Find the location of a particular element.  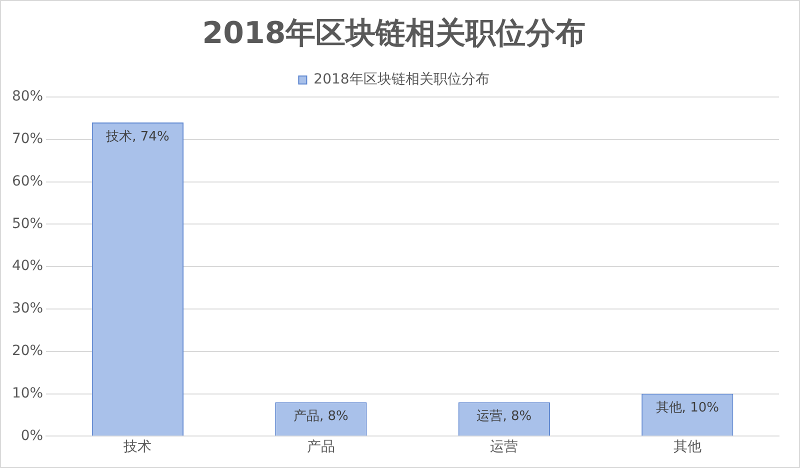

y-tick-label: 20% is located at coordinates (28, 351).